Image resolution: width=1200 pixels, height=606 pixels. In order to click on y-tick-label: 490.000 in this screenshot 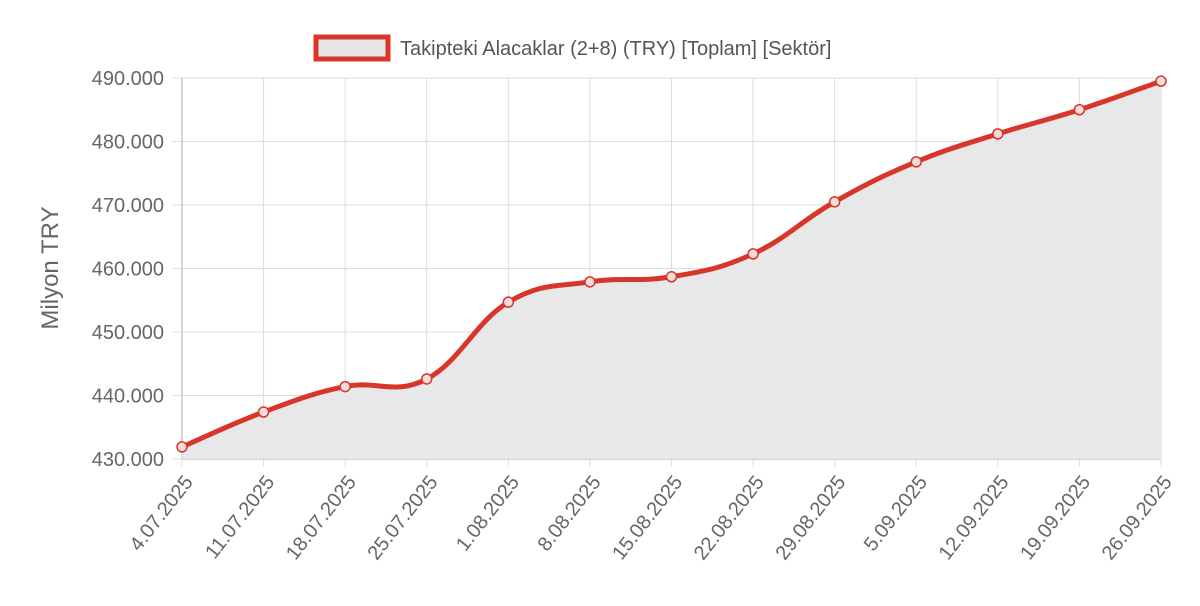, I will do `click(128, 79)`.